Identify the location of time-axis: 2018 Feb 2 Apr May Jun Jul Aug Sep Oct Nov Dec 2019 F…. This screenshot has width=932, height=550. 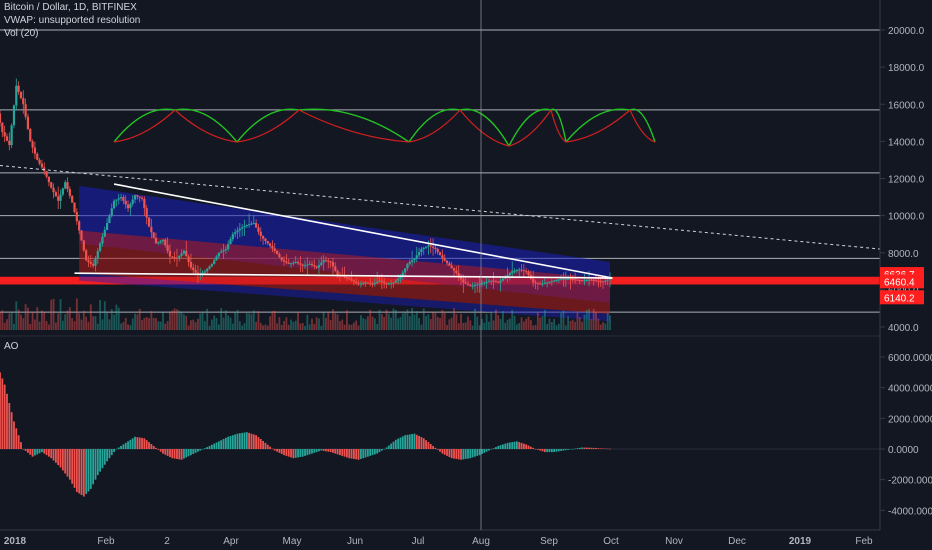
(438, 541).